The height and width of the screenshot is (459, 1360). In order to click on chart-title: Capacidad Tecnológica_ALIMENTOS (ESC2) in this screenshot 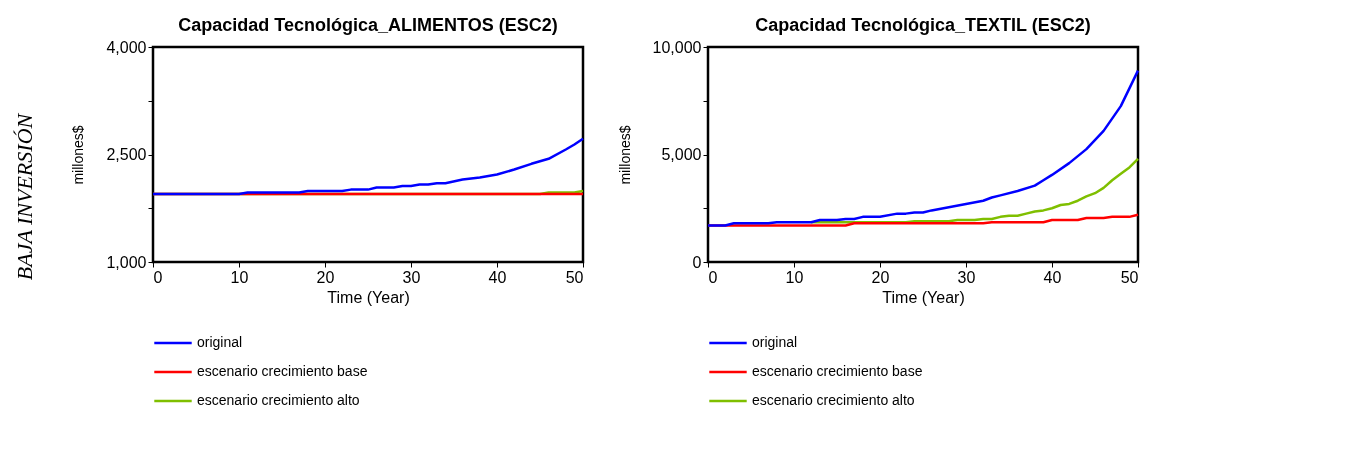, I will do `click(368, 25)`.